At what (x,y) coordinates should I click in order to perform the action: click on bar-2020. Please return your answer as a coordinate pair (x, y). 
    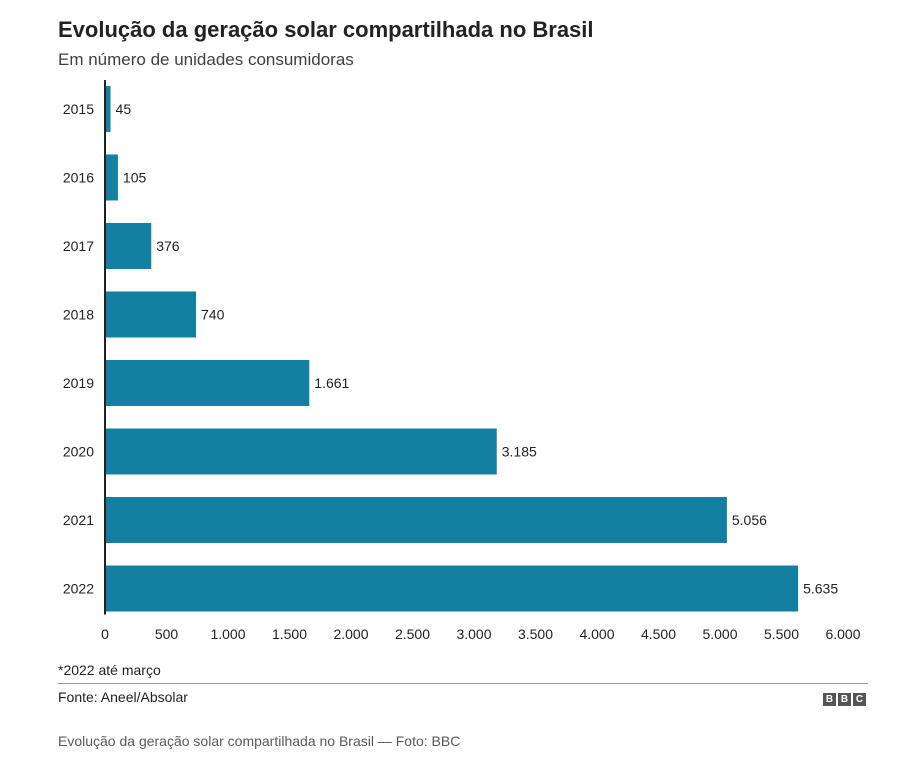
    Looking at the image, I should click on (301, 451).